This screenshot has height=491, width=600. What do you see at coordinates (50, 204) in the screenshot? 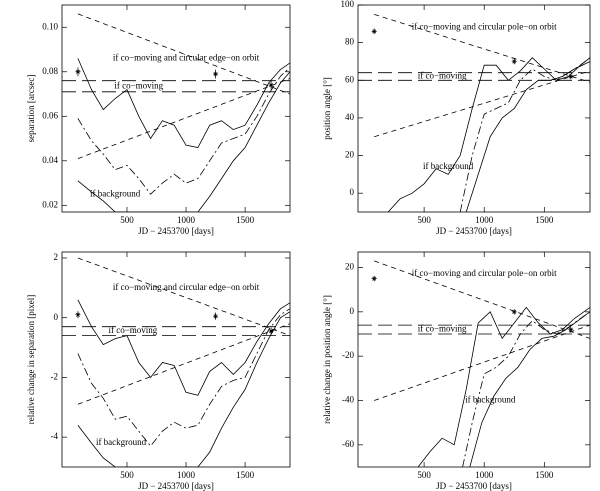
I see `y-tick-label: 0.02` at bounding box center [50, 204].